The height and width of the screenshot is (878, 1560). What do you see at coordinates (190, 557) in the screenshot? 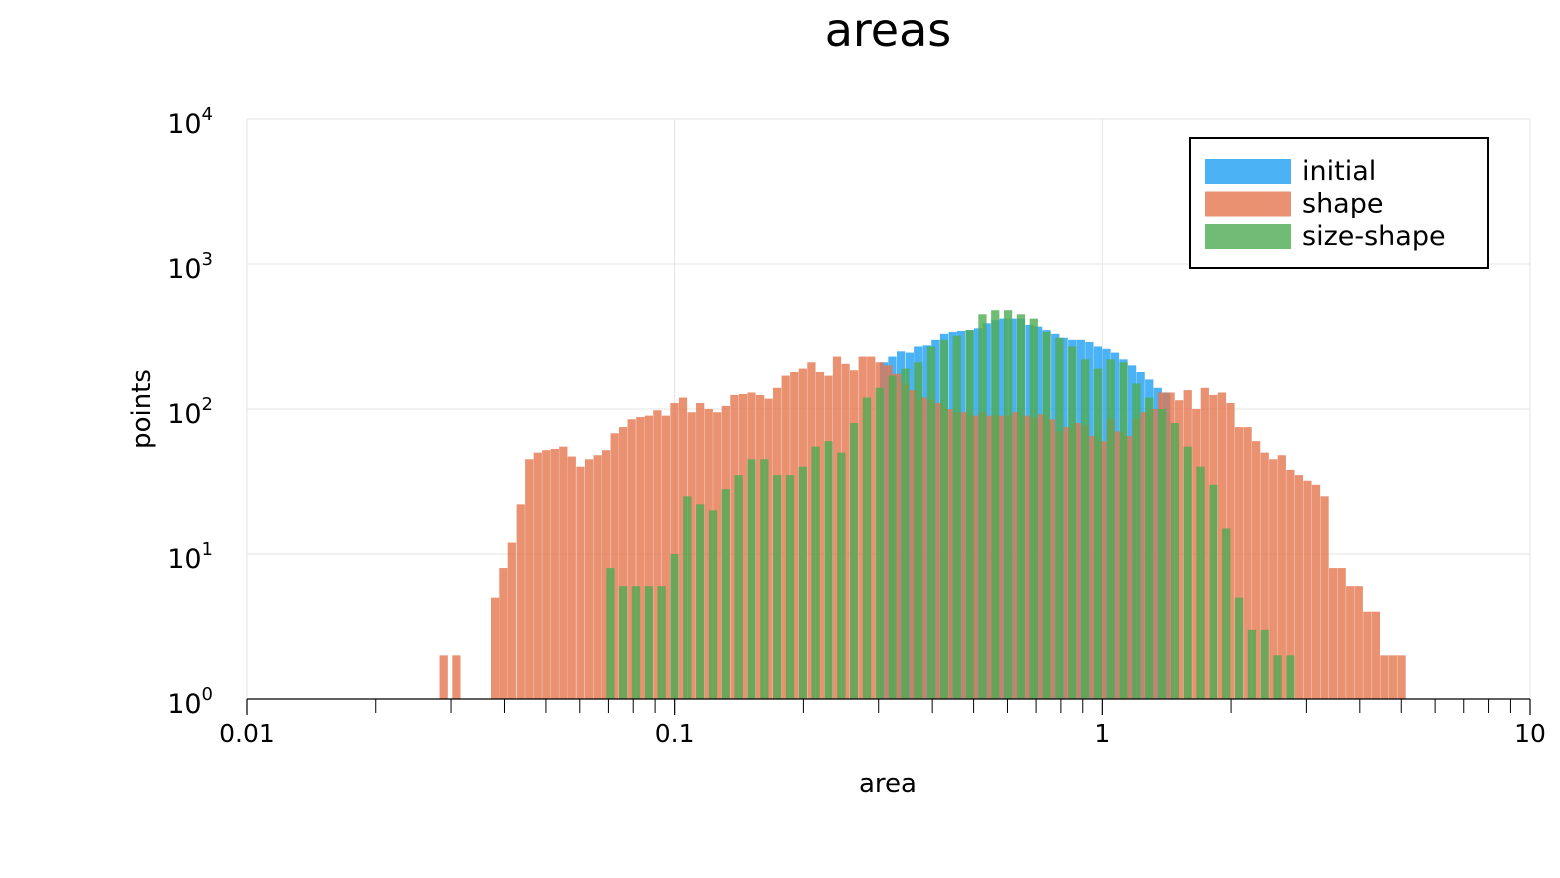
I see `y-tick-label: 10¹` at bounding box center [190, 557].